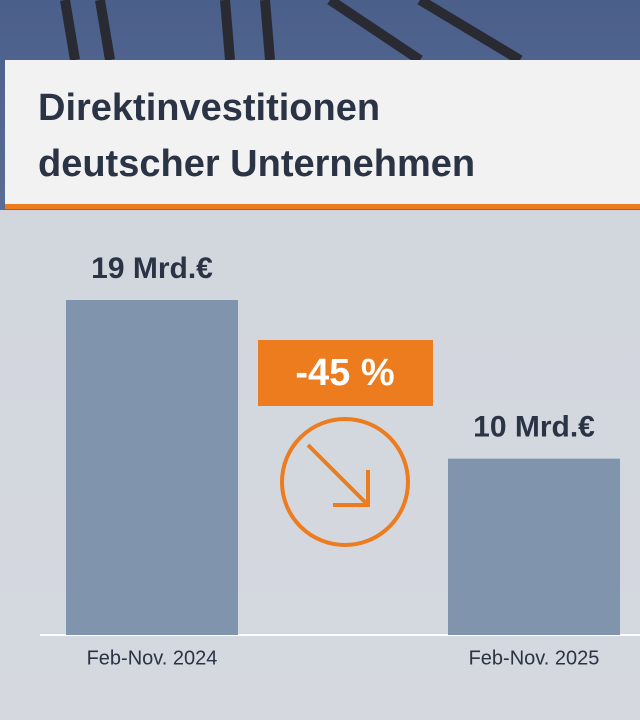 The width and height of the screenshot is (640, 720). I want to click on down-arrow-icon, so click(345, 482).